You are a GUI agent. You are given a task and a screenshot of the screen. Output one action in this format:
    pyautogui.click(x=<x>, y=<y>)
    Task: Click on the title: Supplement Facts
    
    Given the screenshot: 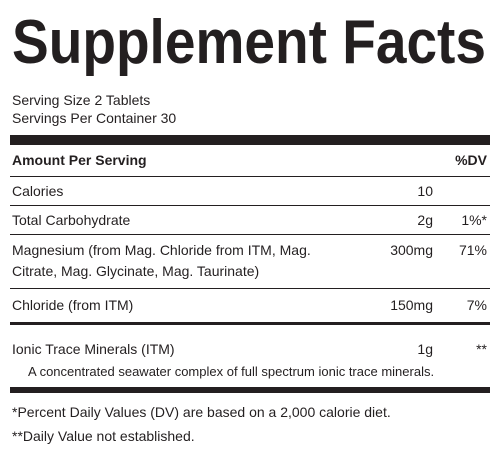 What is the action you would take?
    pyautogui.click(x=249, y=42)
    